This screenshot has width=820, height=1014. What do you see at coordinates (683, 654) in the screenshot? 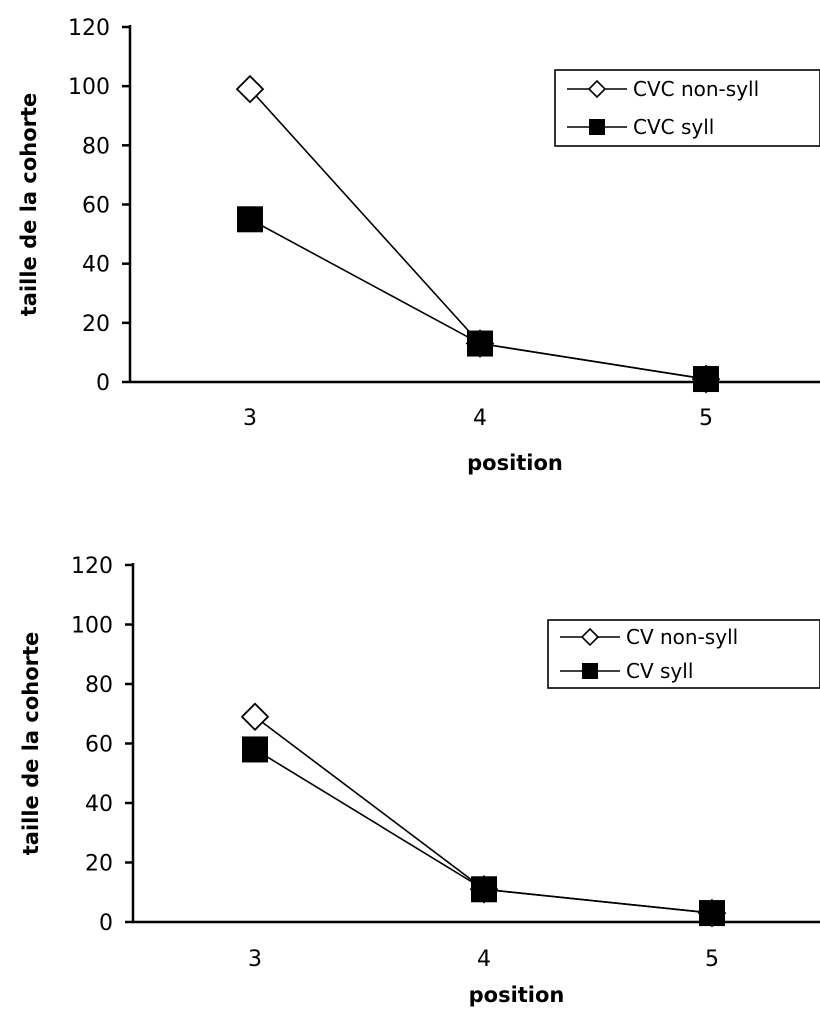
I see `legend: CV non-syll CV syll` at bounding box center [683, 654].